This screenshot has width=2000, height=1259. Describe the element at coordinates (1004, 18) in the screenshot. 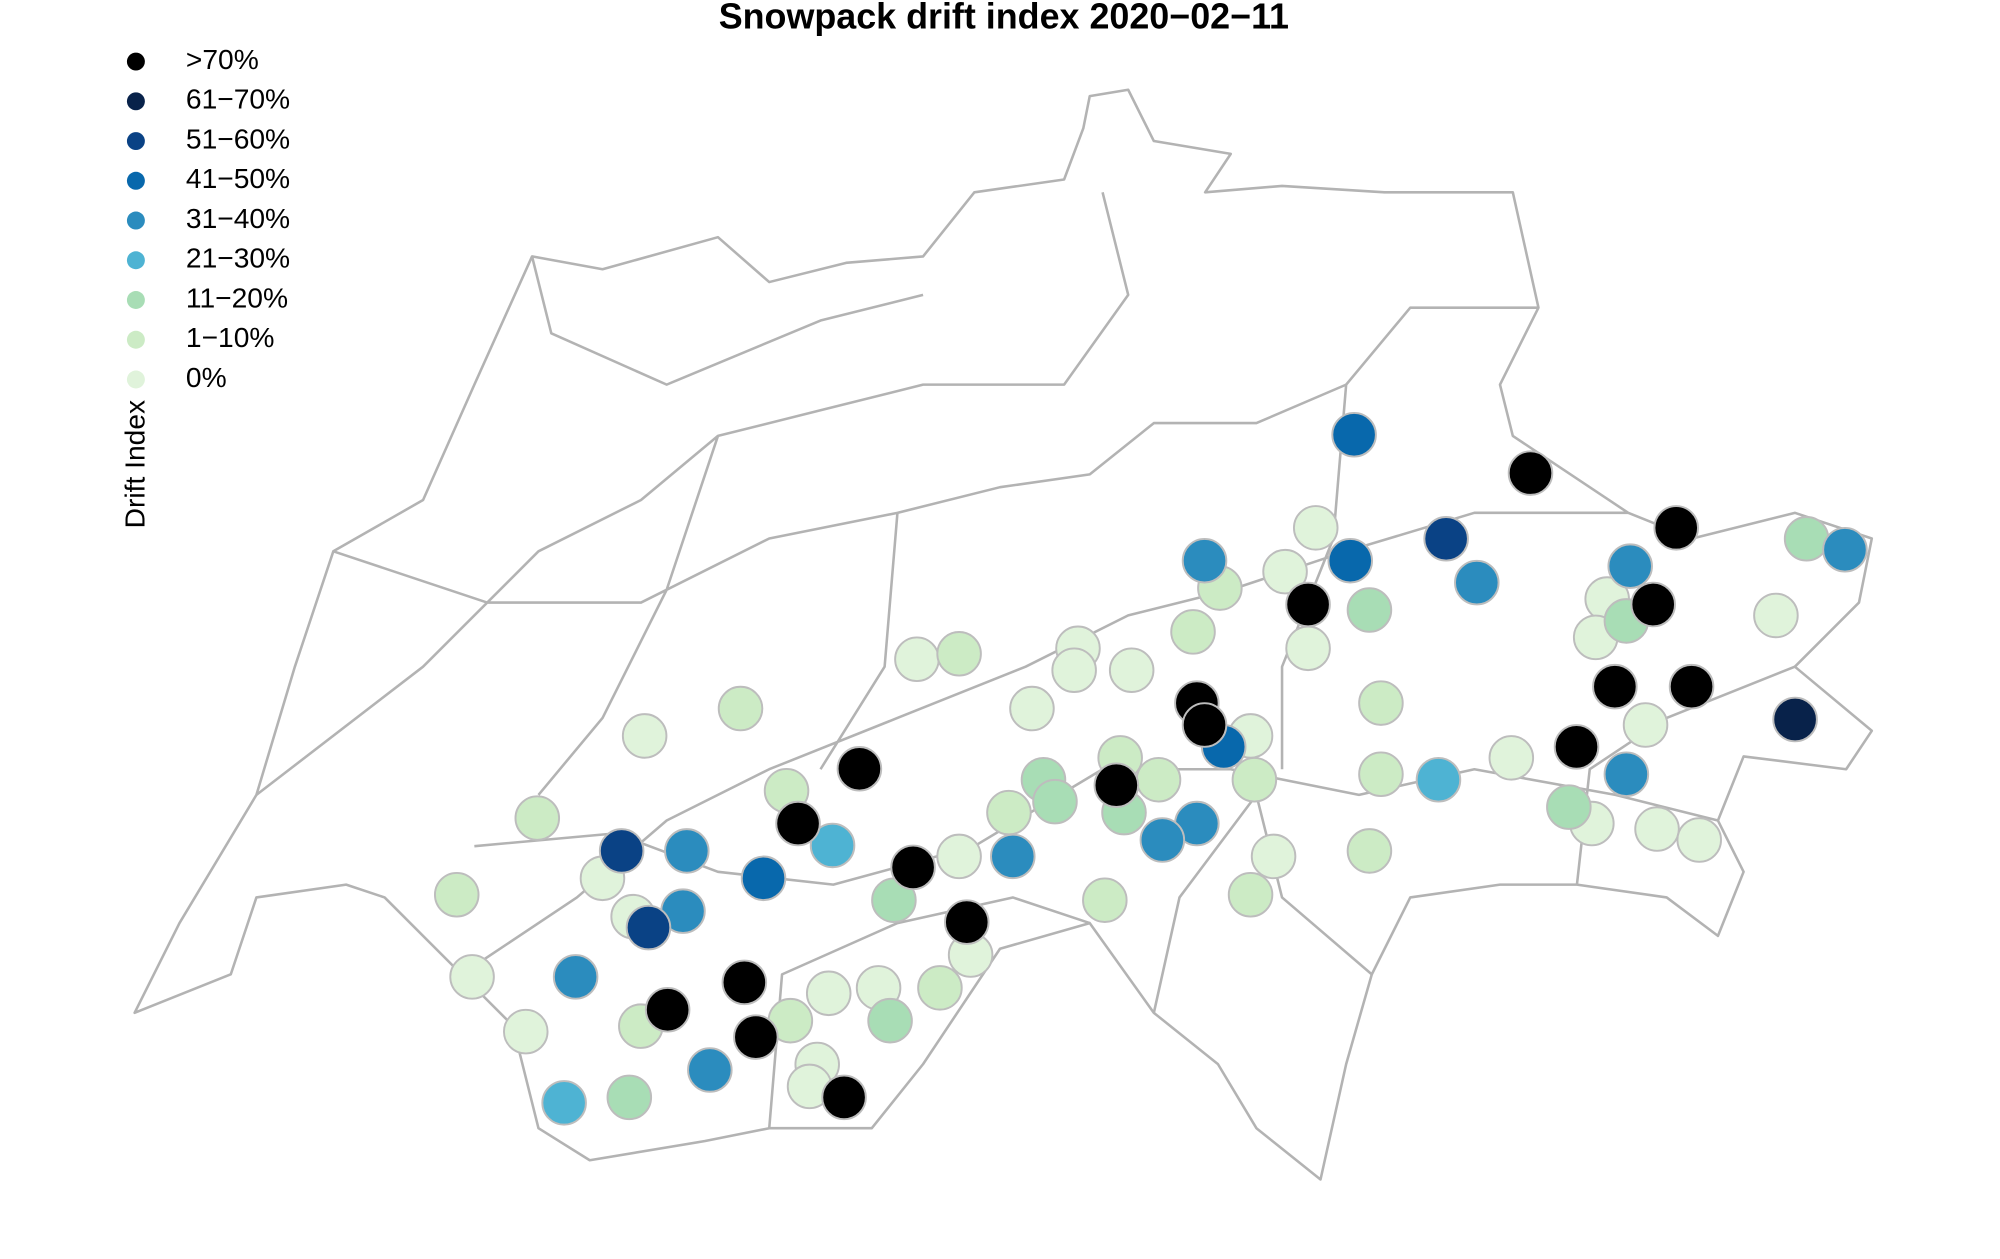

I see `chart-title: Snowpack drift index 2020−02−11` at that location.